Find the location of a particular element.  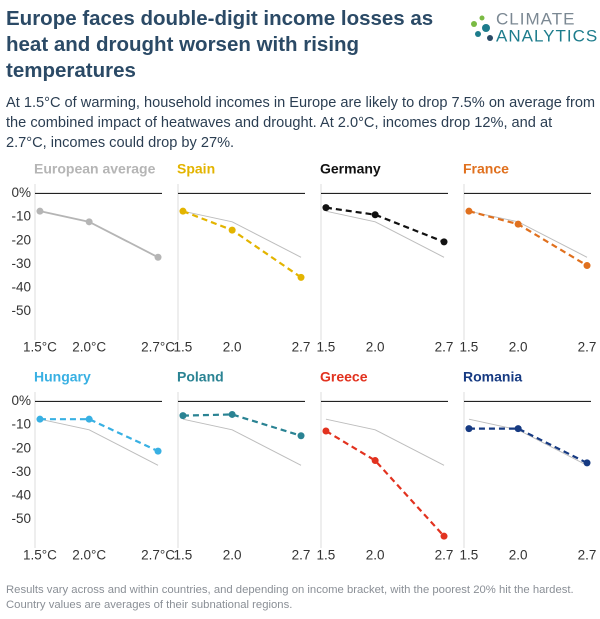

panel-title: France is located at coordinates (486, 169).